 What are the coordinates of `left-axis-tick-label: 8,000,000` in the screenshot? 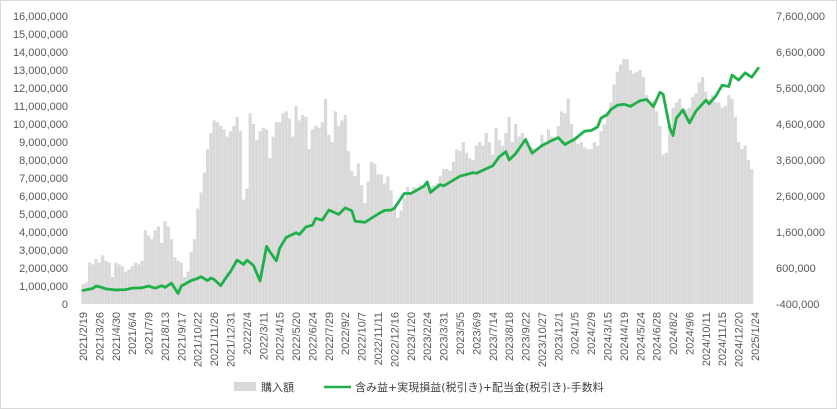 It's located at (43, 161).